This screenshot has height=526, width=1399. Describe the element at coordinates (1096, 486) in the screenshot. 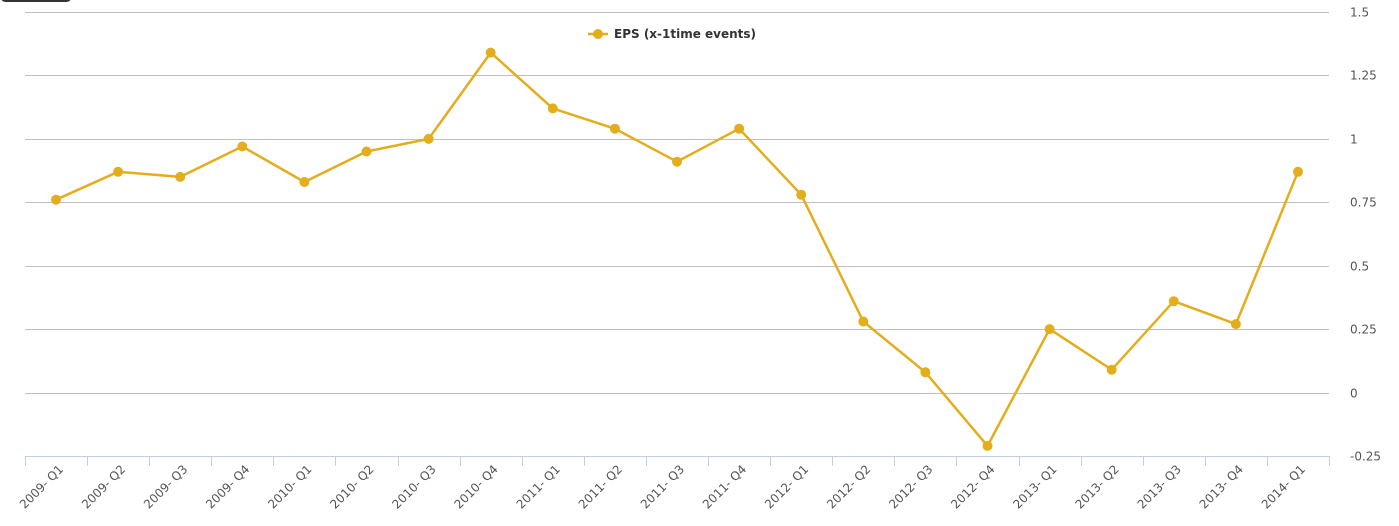

I see `x-tick-label: 2013- Q2` at that location.